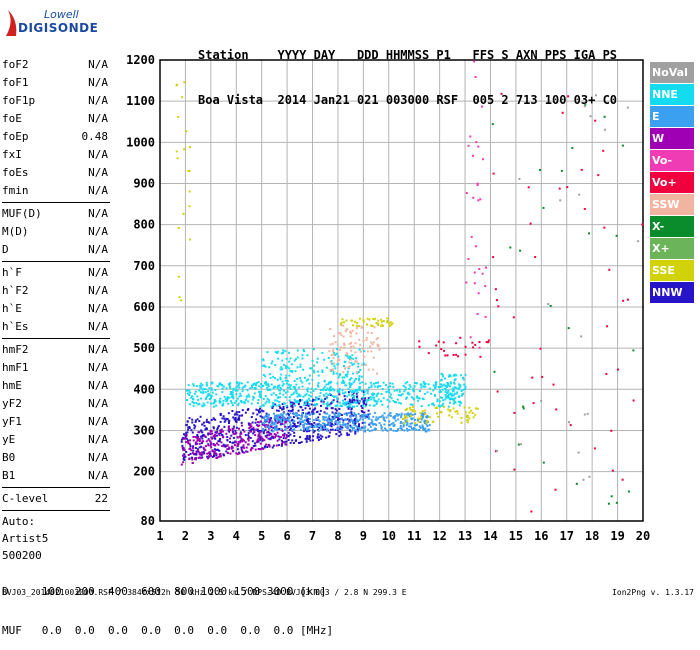 The width and height of the screenshot is (700, 650). What do you see at coordinates (56, 291) in the screenshot?
I see `param-row-hf2: h`F2 N/A` at bounding box center [56, 291].